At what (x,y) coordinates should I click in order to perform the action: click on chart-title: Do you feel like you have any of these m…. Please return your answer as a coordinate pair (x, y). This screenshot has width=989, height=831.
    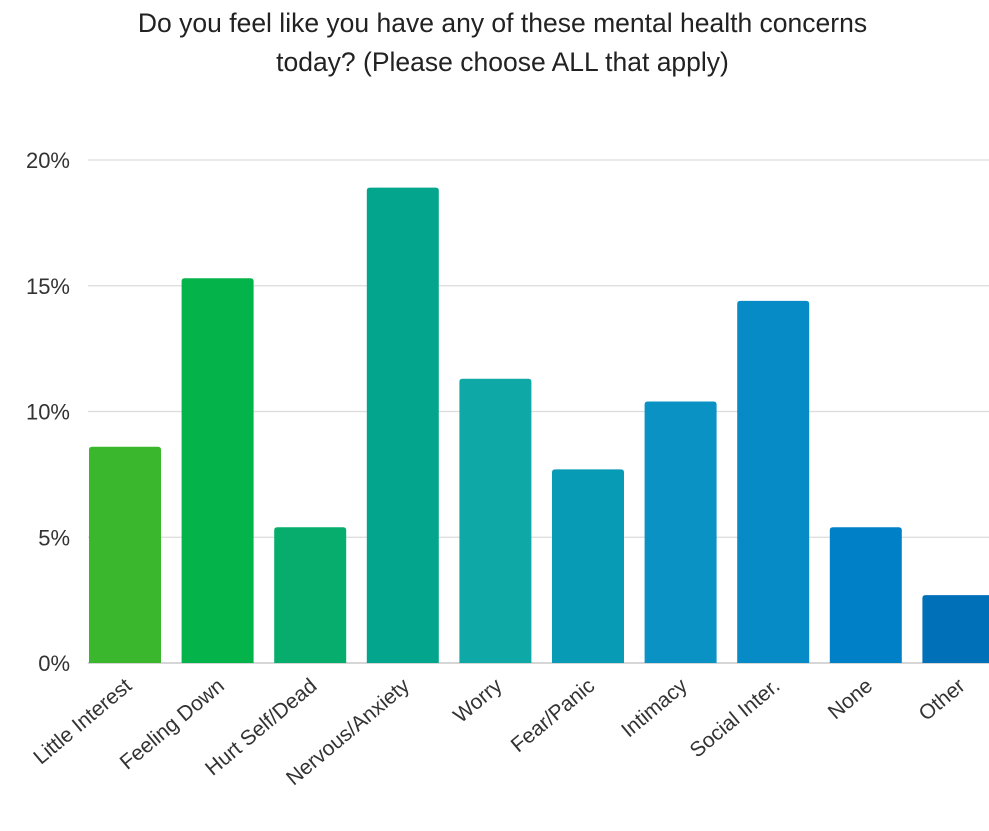
    Looking at the image, I should click on (494, 43).